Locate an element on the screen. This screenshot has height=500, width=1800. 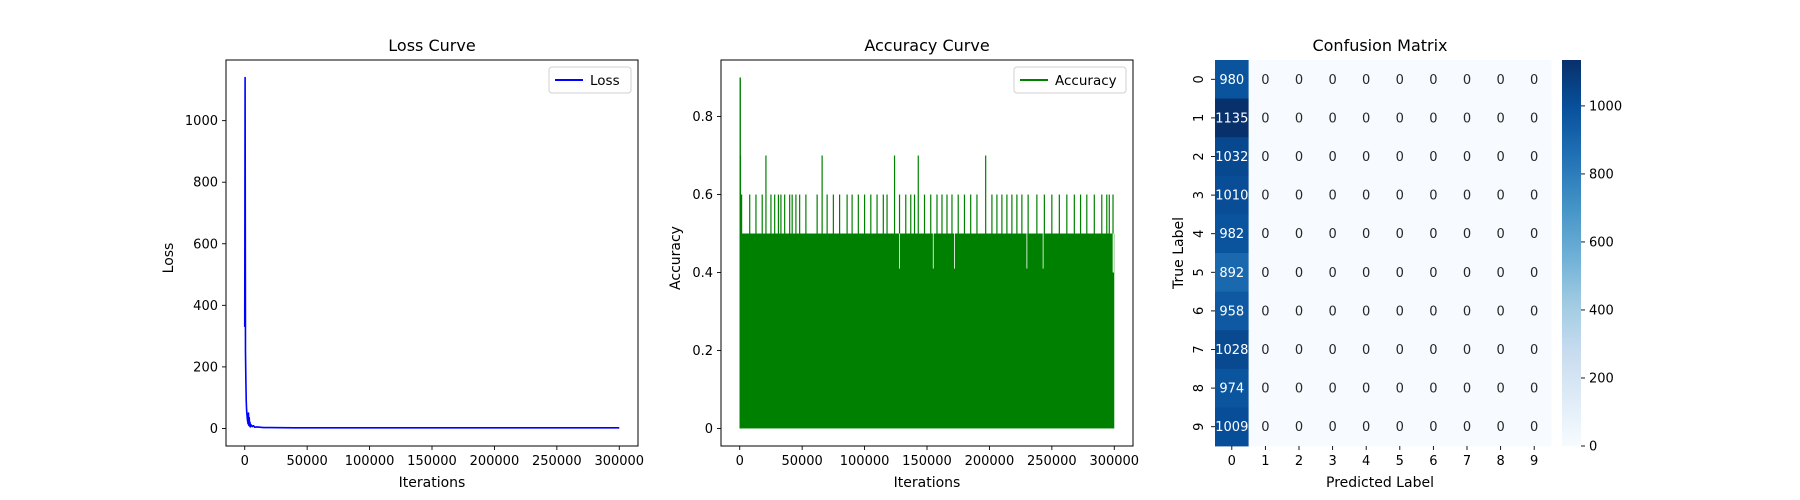
confusion-y-tick-label: 2 is located at coordinates (1199, 156).